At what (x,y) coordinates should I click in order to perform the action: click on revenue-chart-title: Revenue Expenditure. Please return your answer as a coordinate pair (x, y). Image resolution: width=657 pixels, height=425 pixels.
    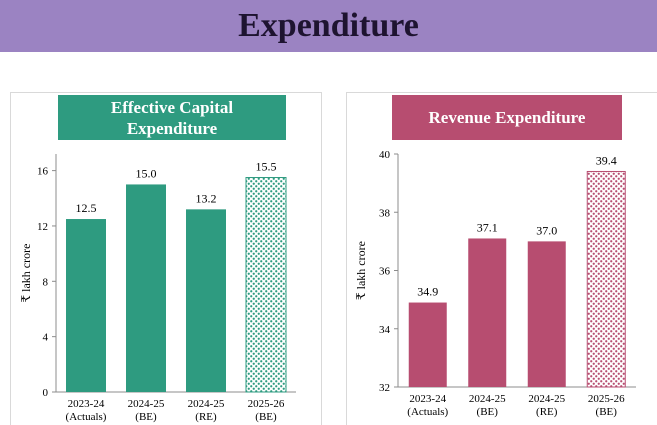
    Looking at the image, I should click on (507, 117).